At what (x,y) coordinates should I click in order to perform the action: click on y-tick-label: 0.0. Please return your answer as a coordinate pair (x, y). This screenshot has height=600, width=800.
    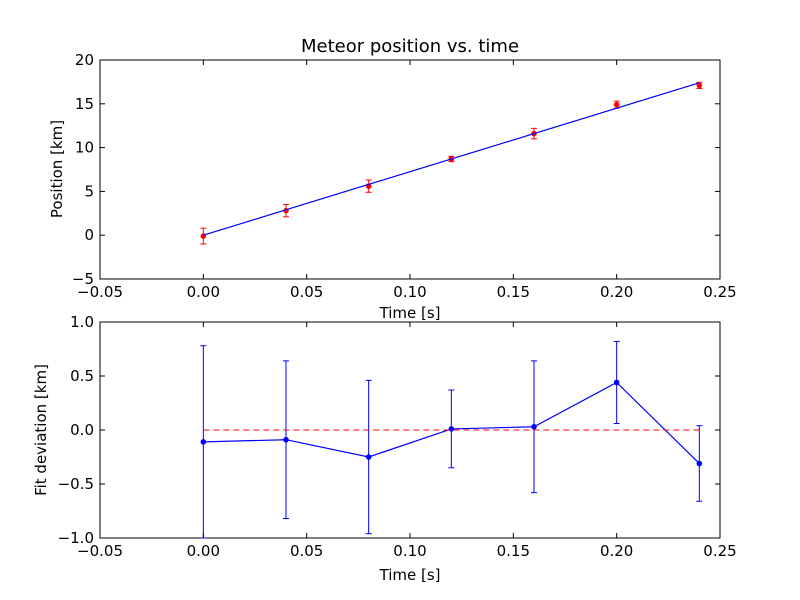
    Looking at the image, I should click on (82, 430).